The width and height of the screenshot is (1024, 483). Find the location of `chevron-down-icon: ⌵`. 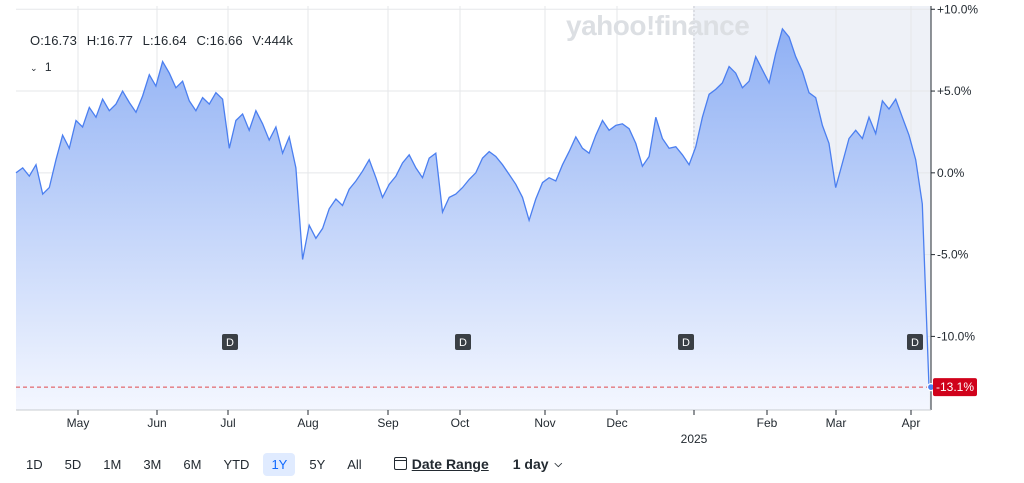

chevron-down-icon: ⌵ is located at coordinates (558, 464).